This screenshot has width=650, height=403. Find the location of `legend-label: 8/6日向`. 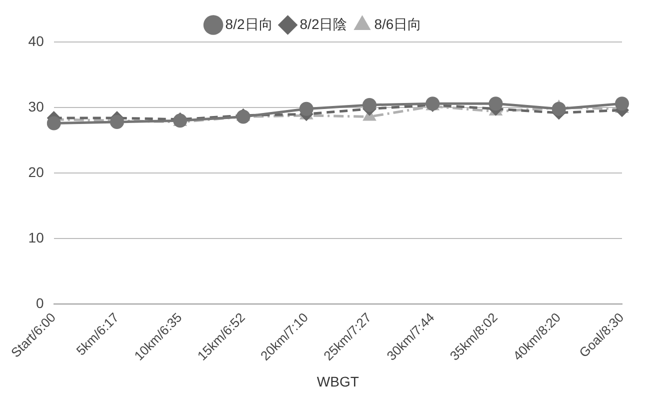

legend-label: 8/6日向 is located at coordinates (398, 24).